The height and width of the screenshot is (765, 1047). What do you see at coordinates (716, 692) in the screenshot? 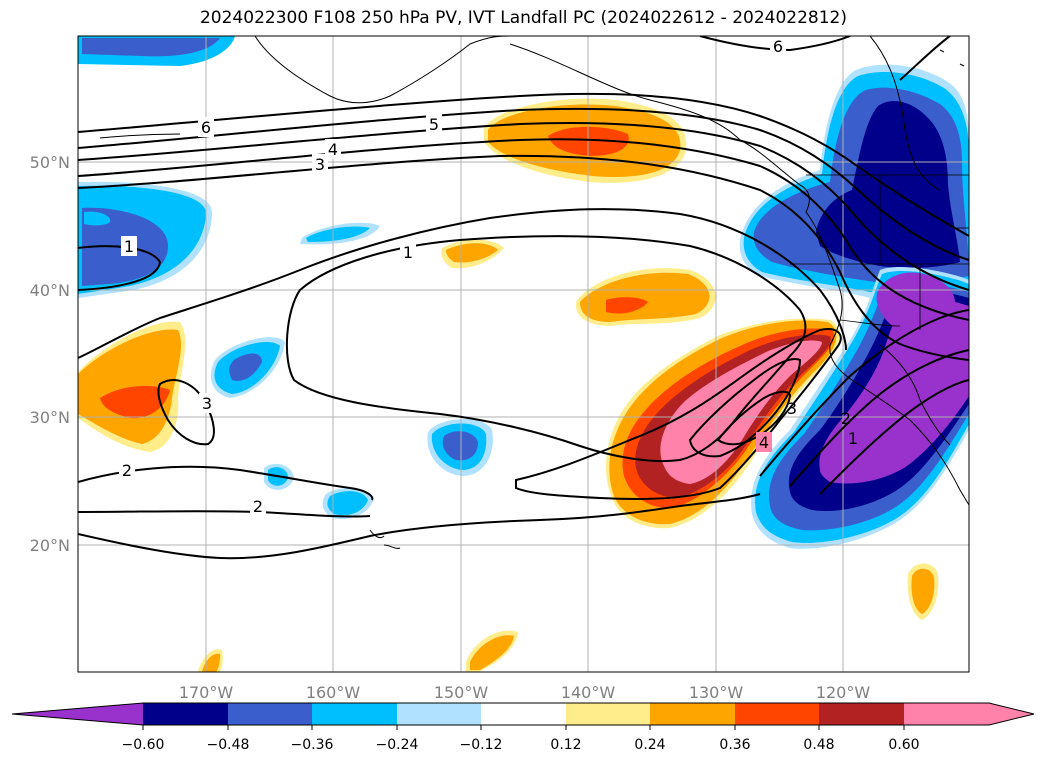
I see `lon-label: 130°W` at bounding box center [716, 692].